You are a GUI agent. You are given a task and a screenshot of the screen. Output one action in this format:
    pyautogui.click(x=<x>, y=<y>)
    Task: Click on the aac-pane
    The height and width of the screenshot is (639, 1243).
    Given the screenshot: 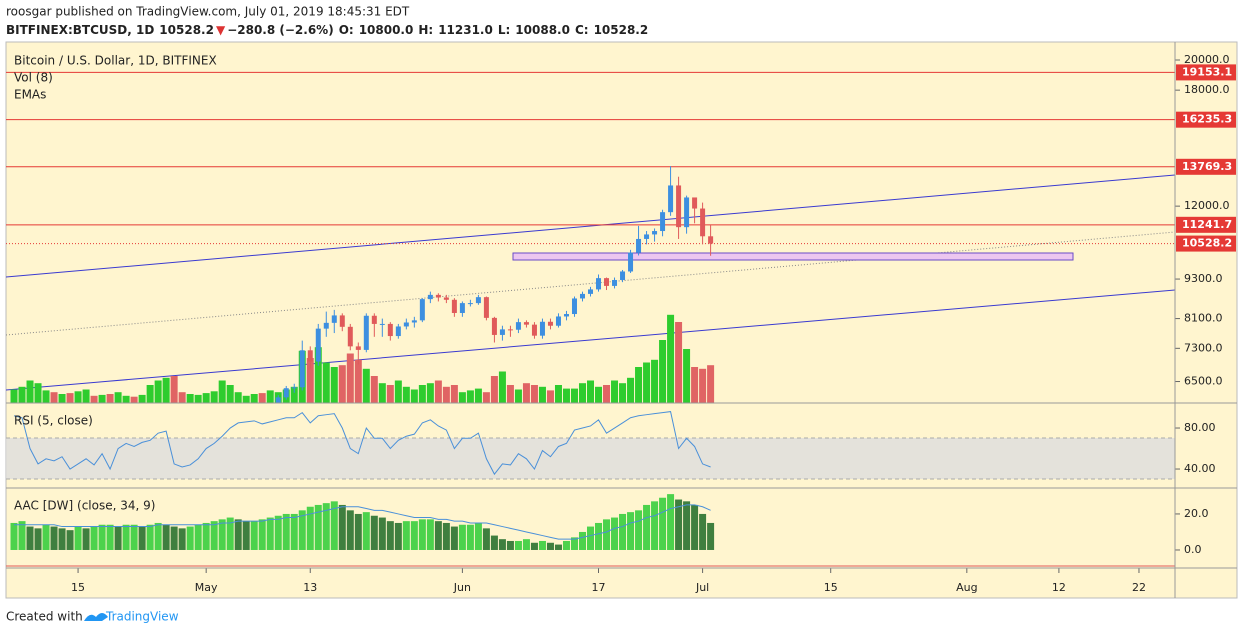 What is the action you would take?
    pyautogui.click(x=362, y=522)
    